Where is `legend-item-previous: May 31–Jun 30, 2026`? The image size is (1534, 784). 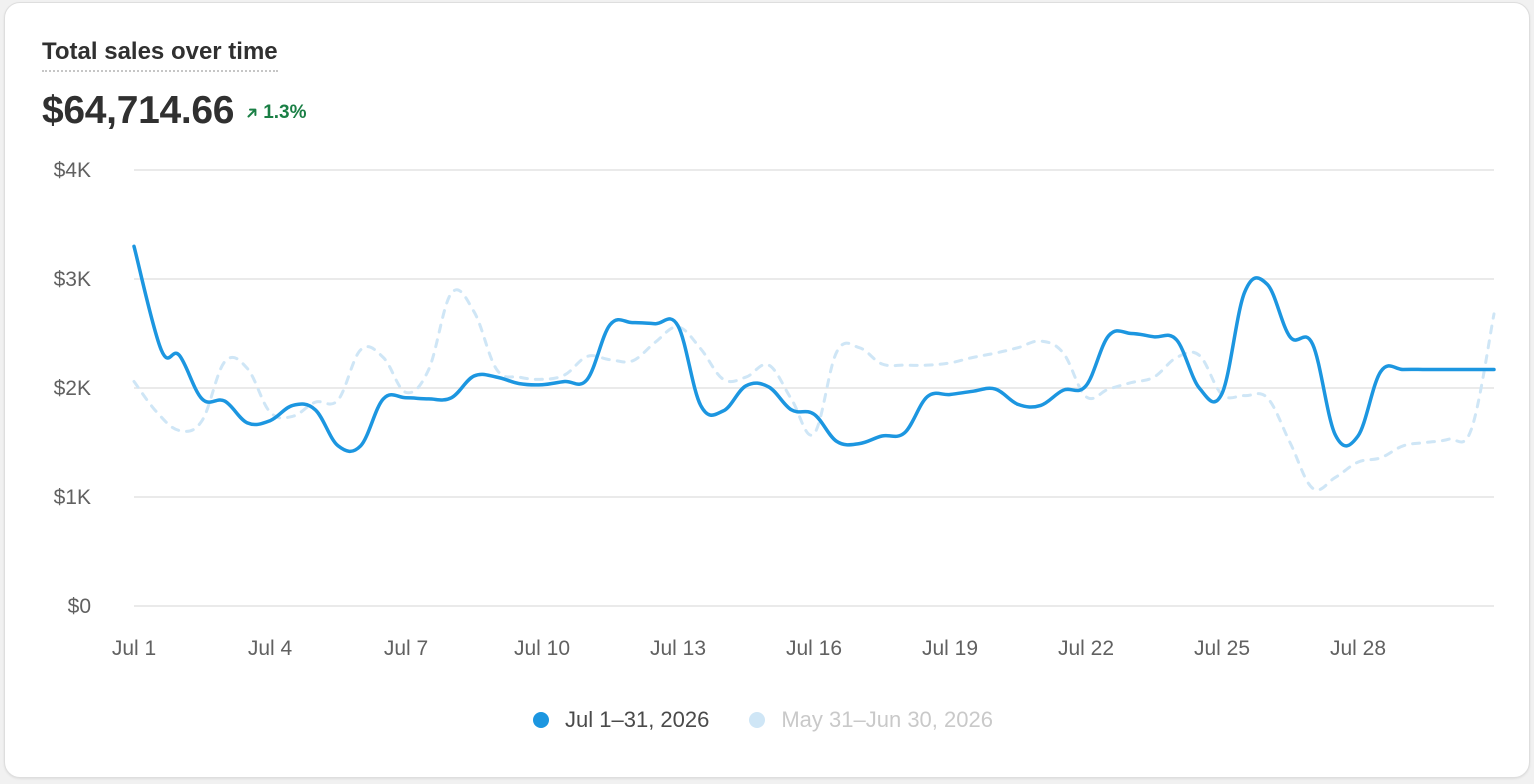
legend-item-previous: May 31–Jun 30, 2026 is located at coordinates (871, 720).